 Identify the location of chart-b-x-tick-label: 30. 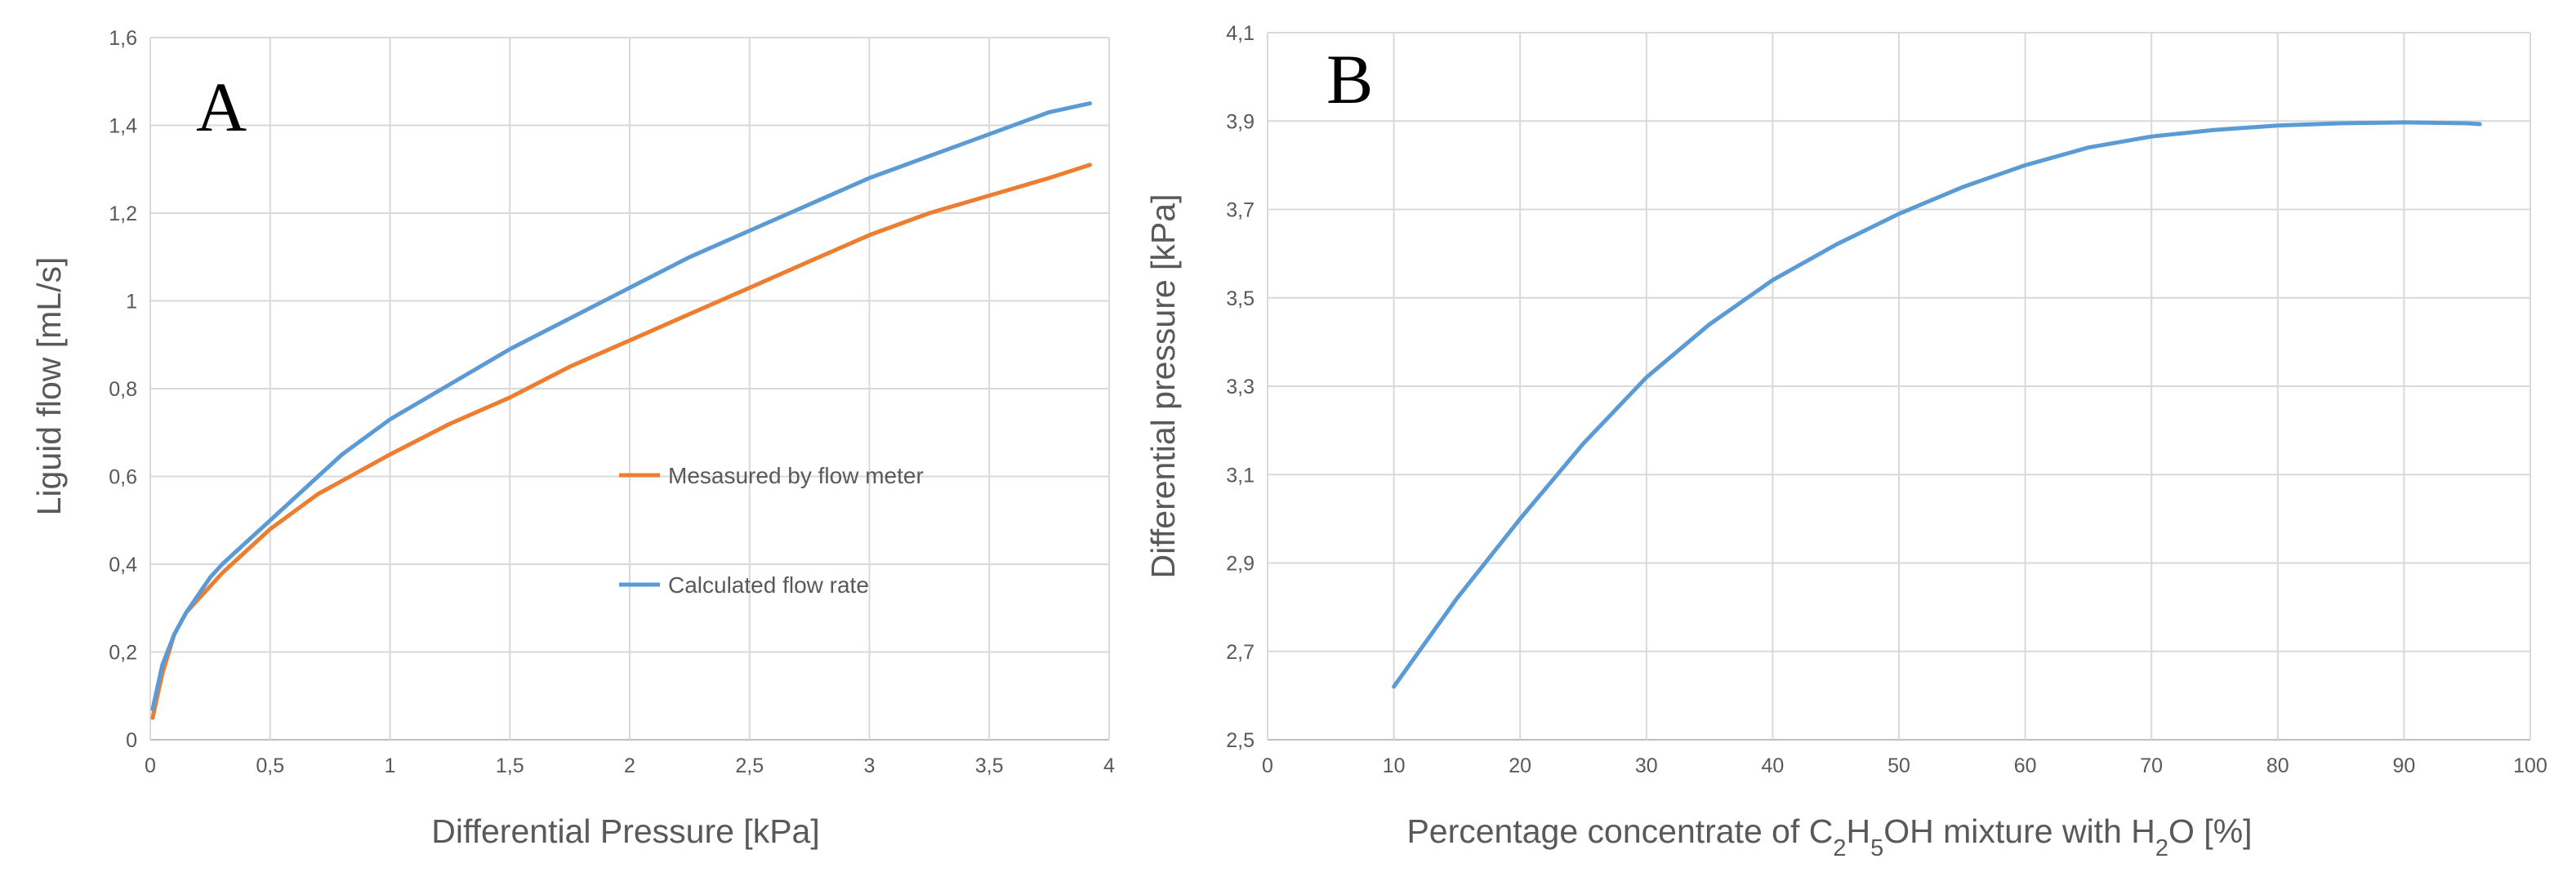
(1646, 766).